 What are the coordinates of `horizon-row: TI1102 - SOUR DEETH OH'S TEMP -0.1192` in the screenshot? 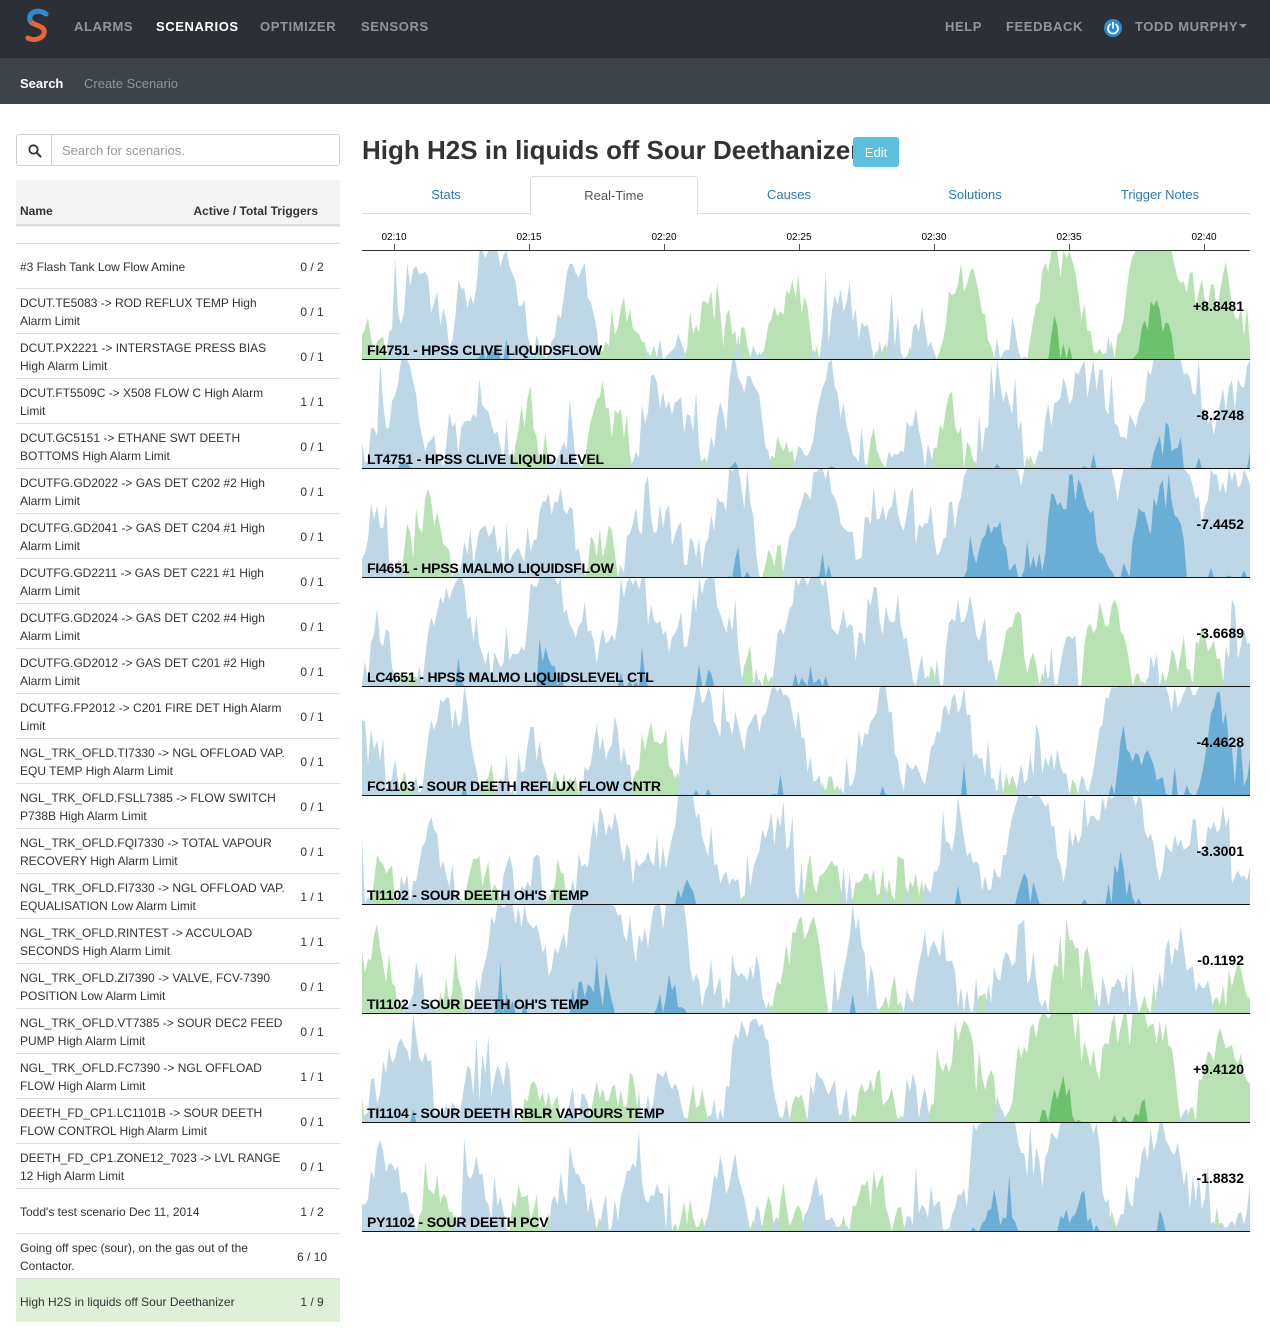 It's located at (806, 959).